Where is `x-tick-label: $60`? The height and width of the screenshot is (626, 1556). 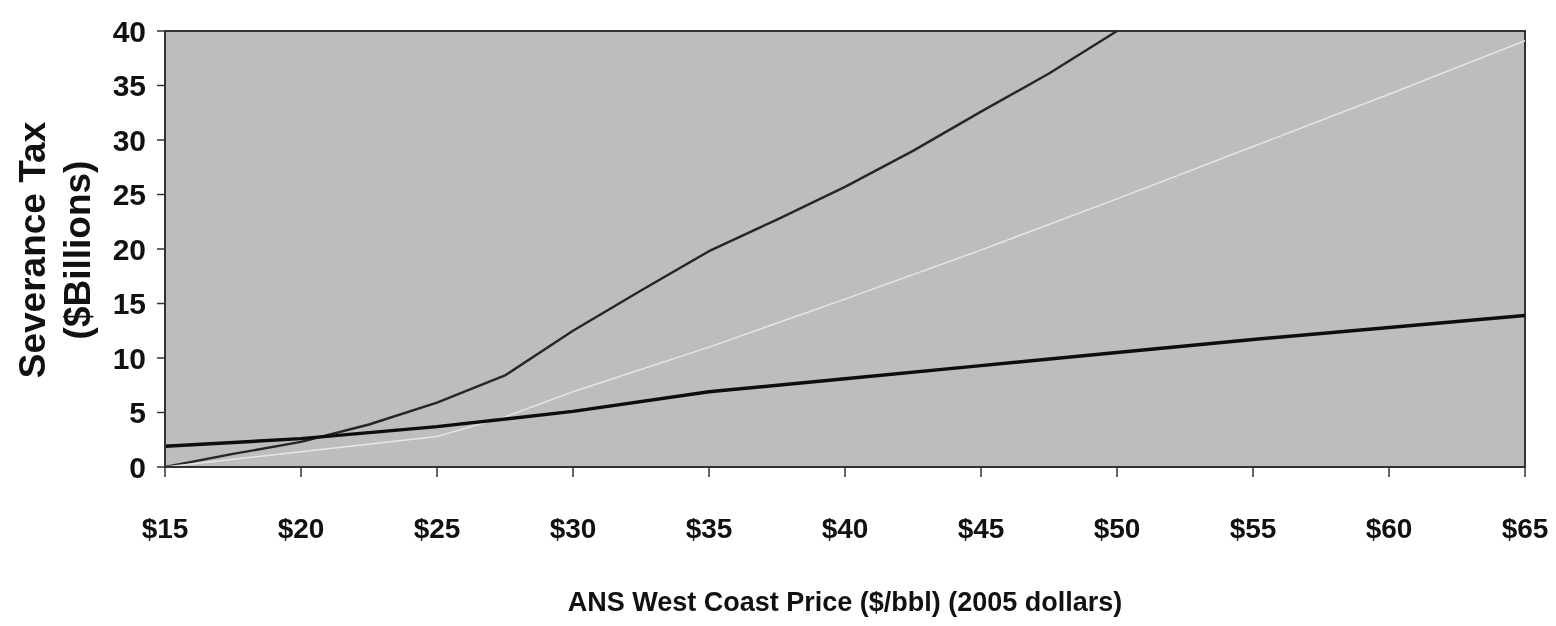
x-tick-label: $60 is located at coordinates (1389, 528).